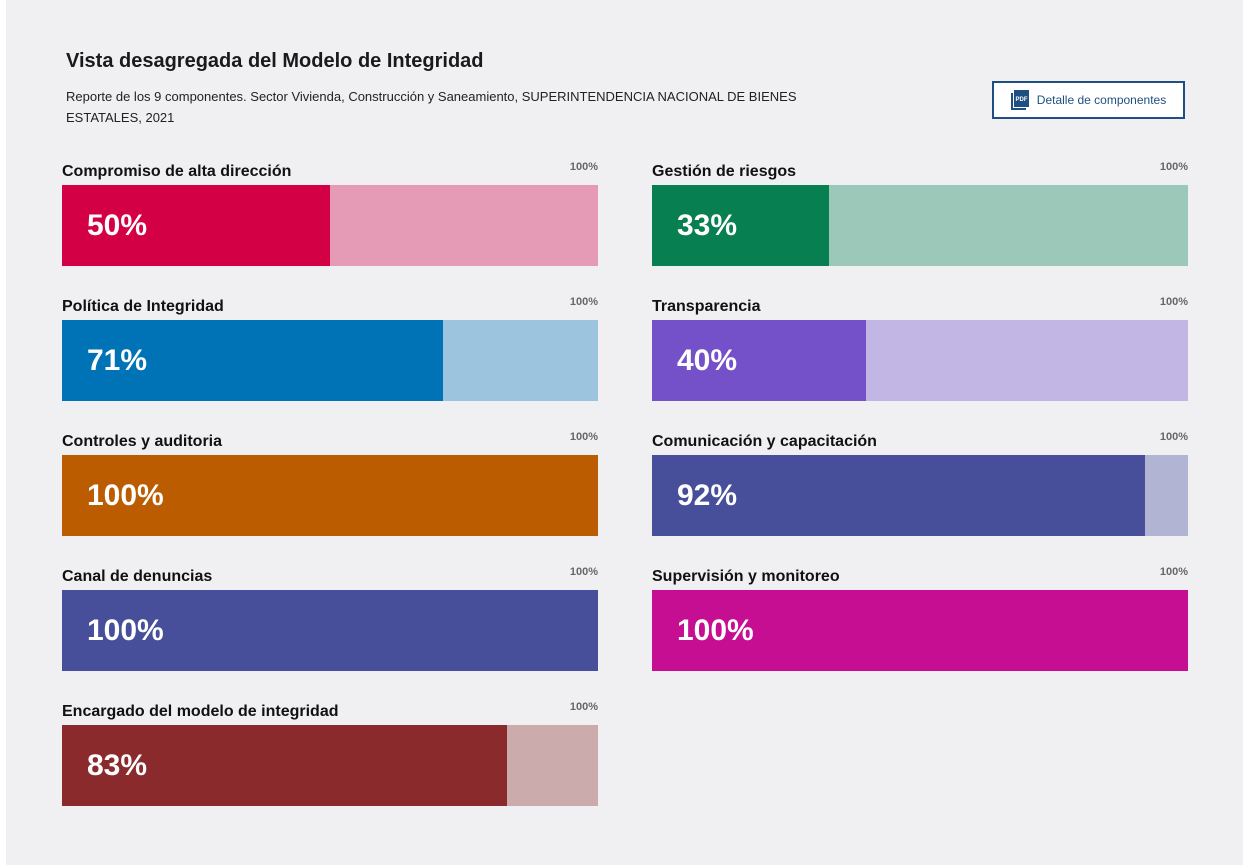 The image size is (1243, 865). I want to click on component-bar-track: 33%, so click(920, 225).